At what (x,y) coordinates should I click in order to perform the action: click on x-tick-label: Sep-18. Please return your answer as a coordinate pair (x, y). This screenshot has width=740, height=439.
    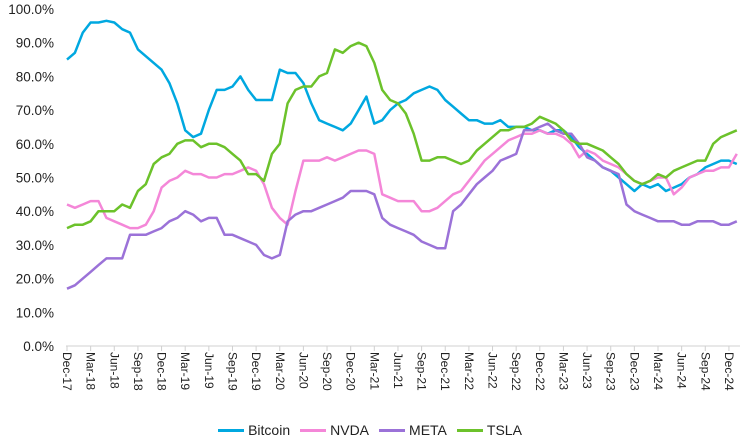
    Looking at the image, I should click on (138, 371).